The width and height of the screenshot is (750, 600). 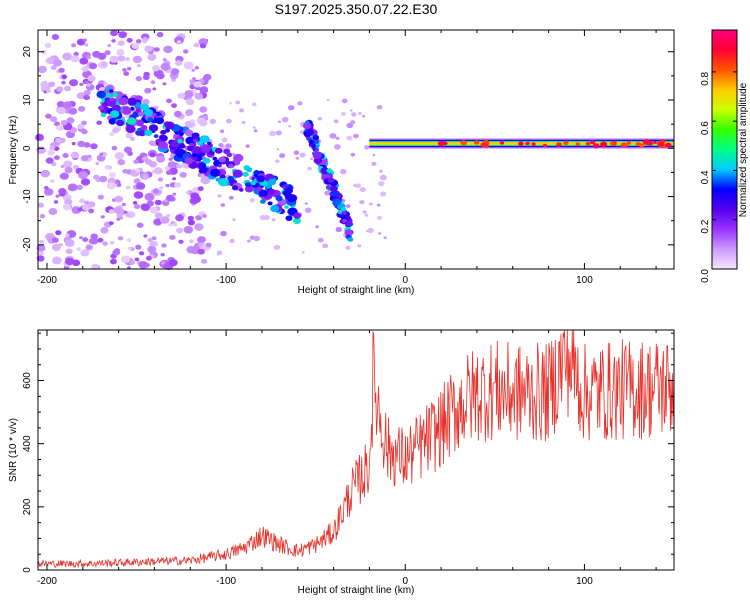 What do you see at coordinates (724, 149) in the screenshot?
I see `colorbar-gradient` at bounding box center [724, 149].